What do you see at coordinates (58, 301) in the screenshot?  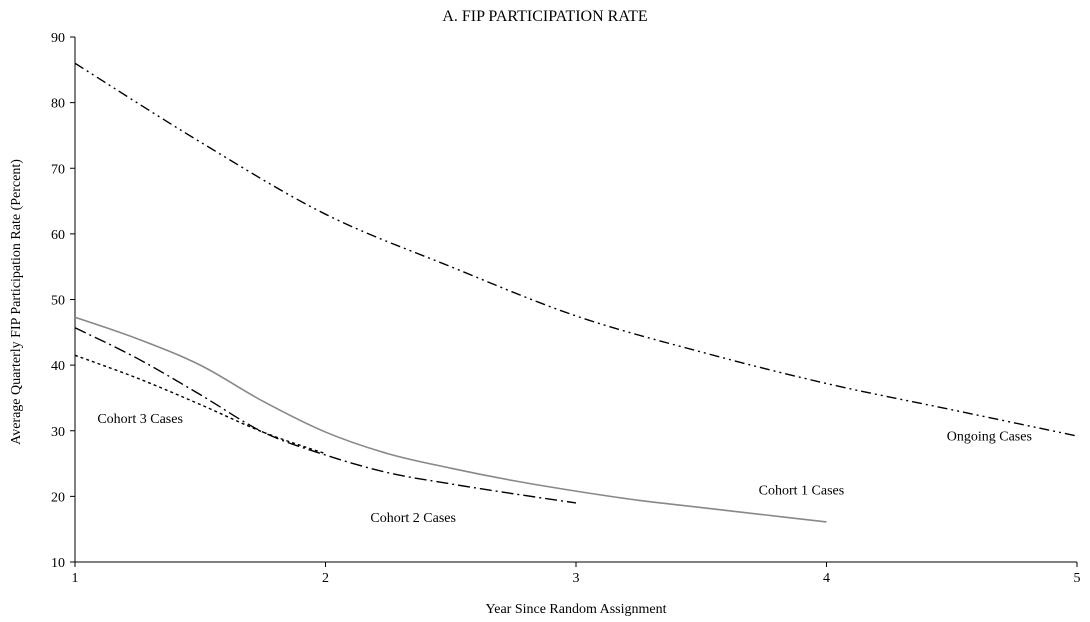 I see `y-tick-label: 50` at bounding box center [58, 301].